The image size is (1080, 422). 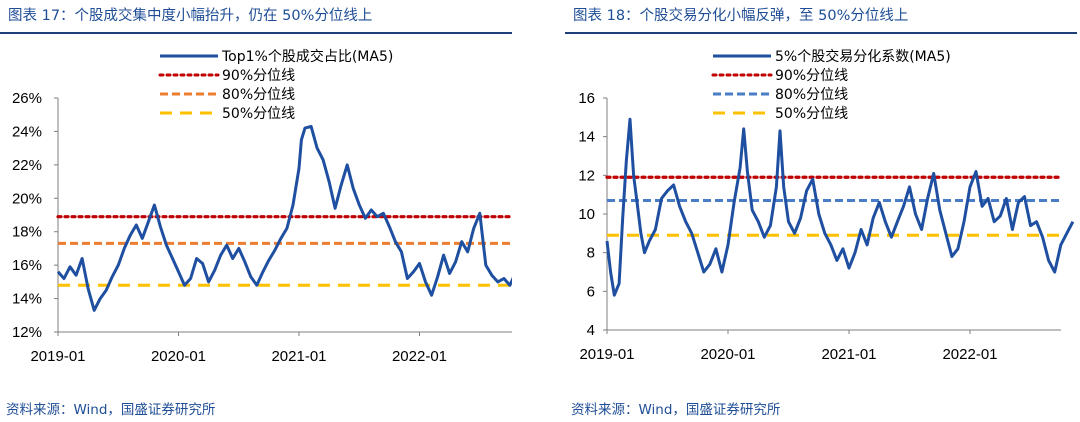 What do you see at coordinates (27, 232) in the screenshot?
I see `y-tick-label: 18%` at bounding box center [27, 232].